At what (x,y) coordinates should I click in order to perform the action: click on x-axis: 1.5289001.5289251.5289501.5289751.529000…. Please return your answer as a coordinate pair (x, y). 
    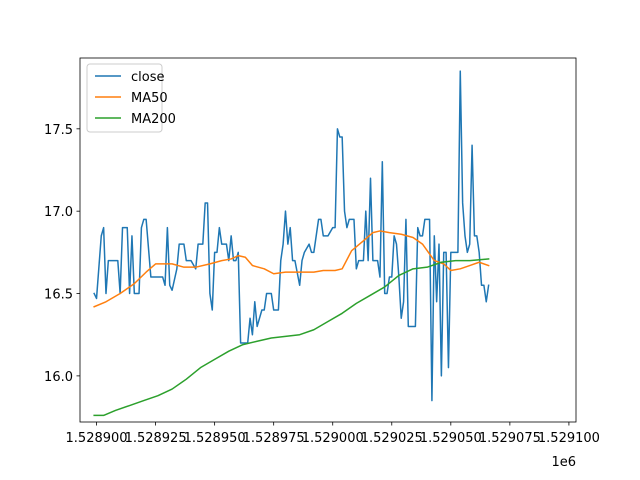
    Looking at the image, I should click on (333, 434).